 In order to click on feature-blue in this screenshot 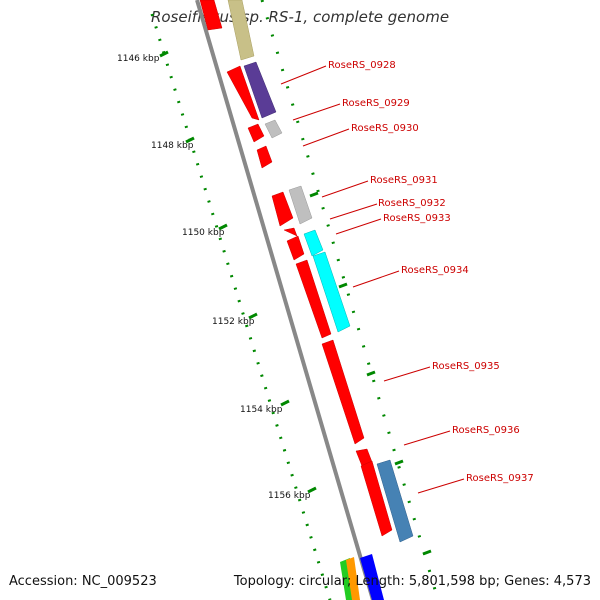, I will do `click(372, 577)`.